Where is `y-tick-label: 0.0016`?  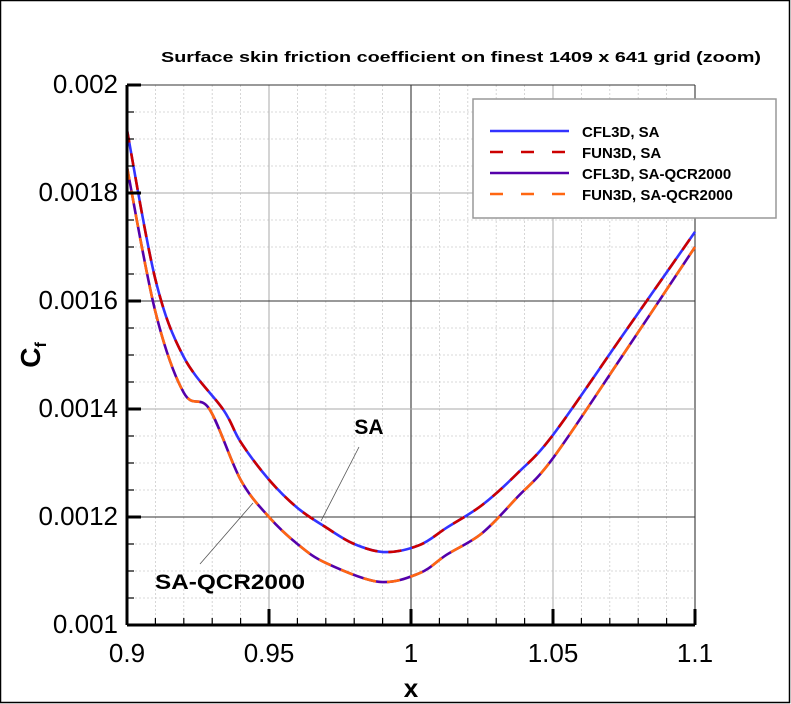 y-tick-label: 0.0016 is located at coordinates (78, 300).